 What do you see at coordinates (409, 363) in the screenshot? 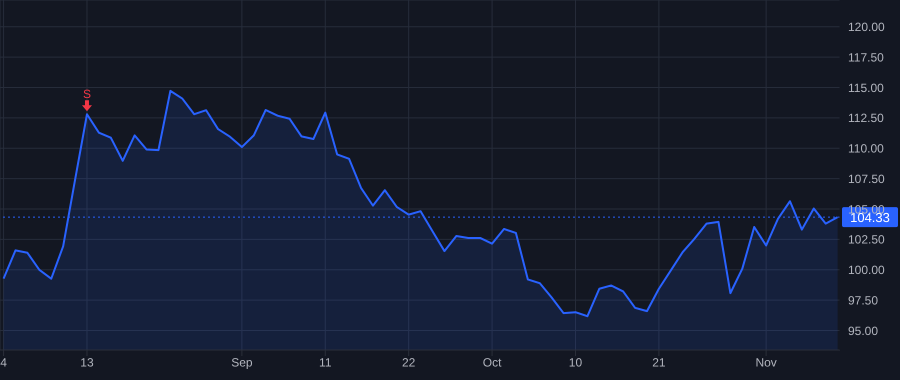
I see `x-tick-label: 22` at bounding box center [409, 363].